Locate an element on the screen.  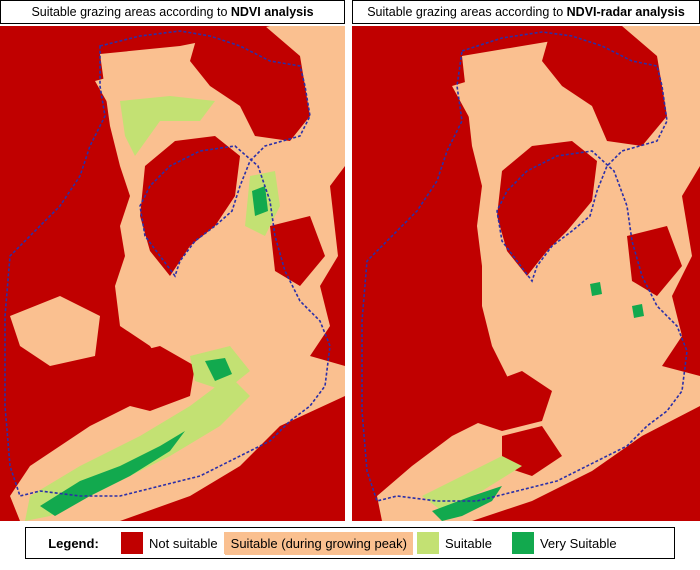
legend-label-very-suitable: Very Suitable is located at coordinates (578, 543).